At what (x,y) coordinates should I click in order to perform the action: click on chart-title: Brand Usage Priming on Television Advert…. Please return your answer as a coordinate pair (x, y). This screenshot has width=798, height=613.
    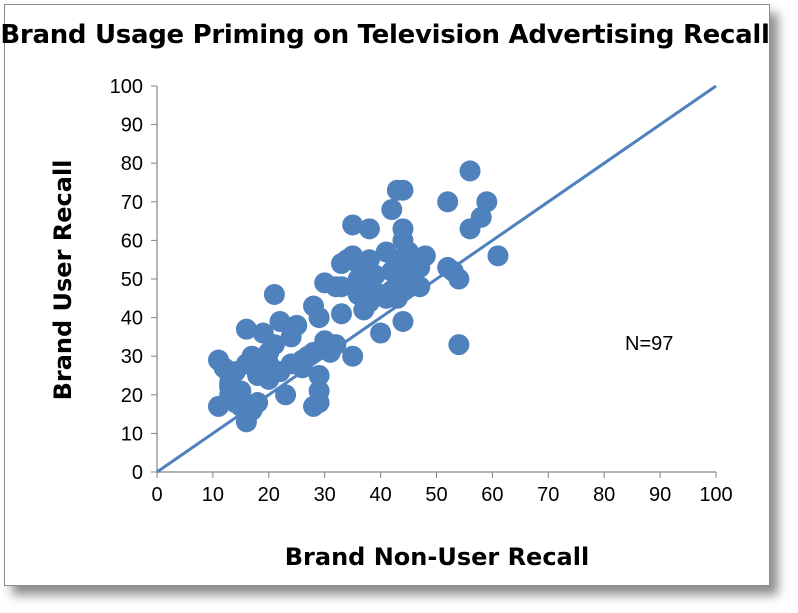
    Looking at the image, I should click on (385, 35).